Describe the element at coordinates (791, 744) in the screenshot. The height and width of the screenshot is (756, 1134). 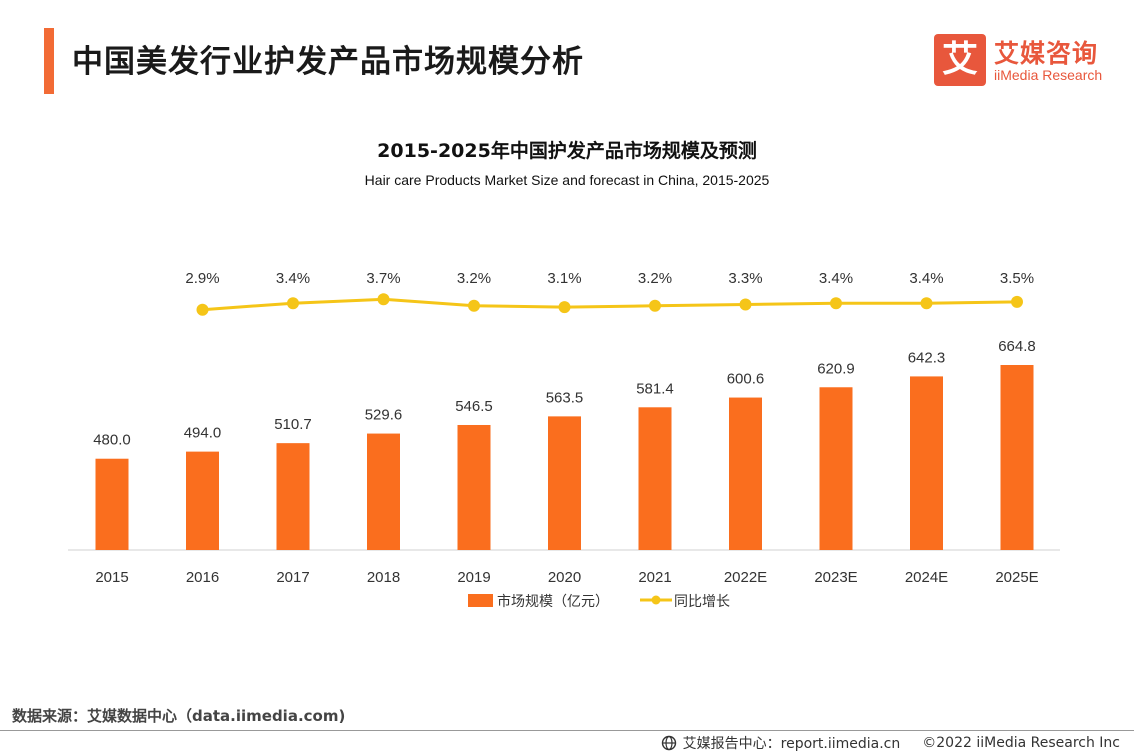
I see `report-center-link: 艾媒报告中心：report.iimedia.cn` at that location.